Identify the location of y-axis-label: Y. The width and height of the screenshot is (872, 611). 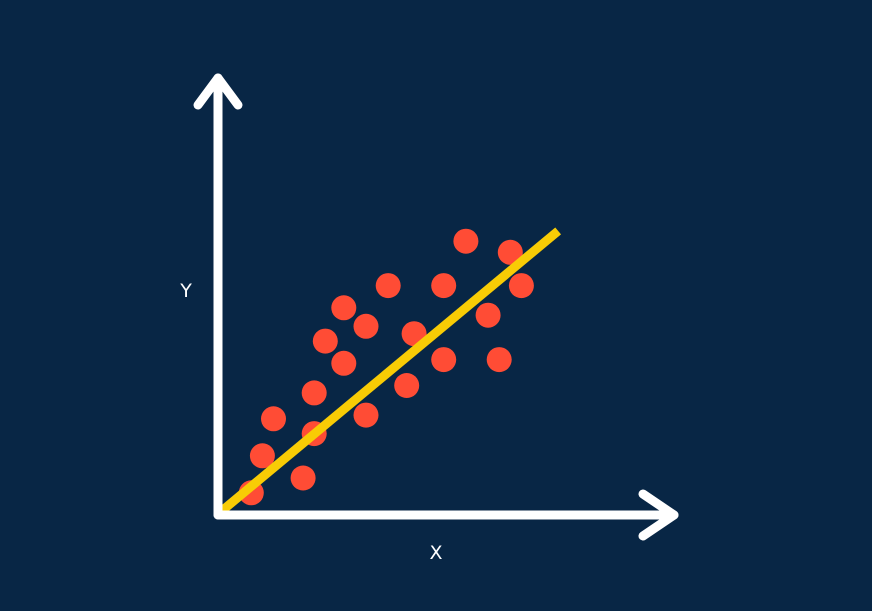
(185, 291).